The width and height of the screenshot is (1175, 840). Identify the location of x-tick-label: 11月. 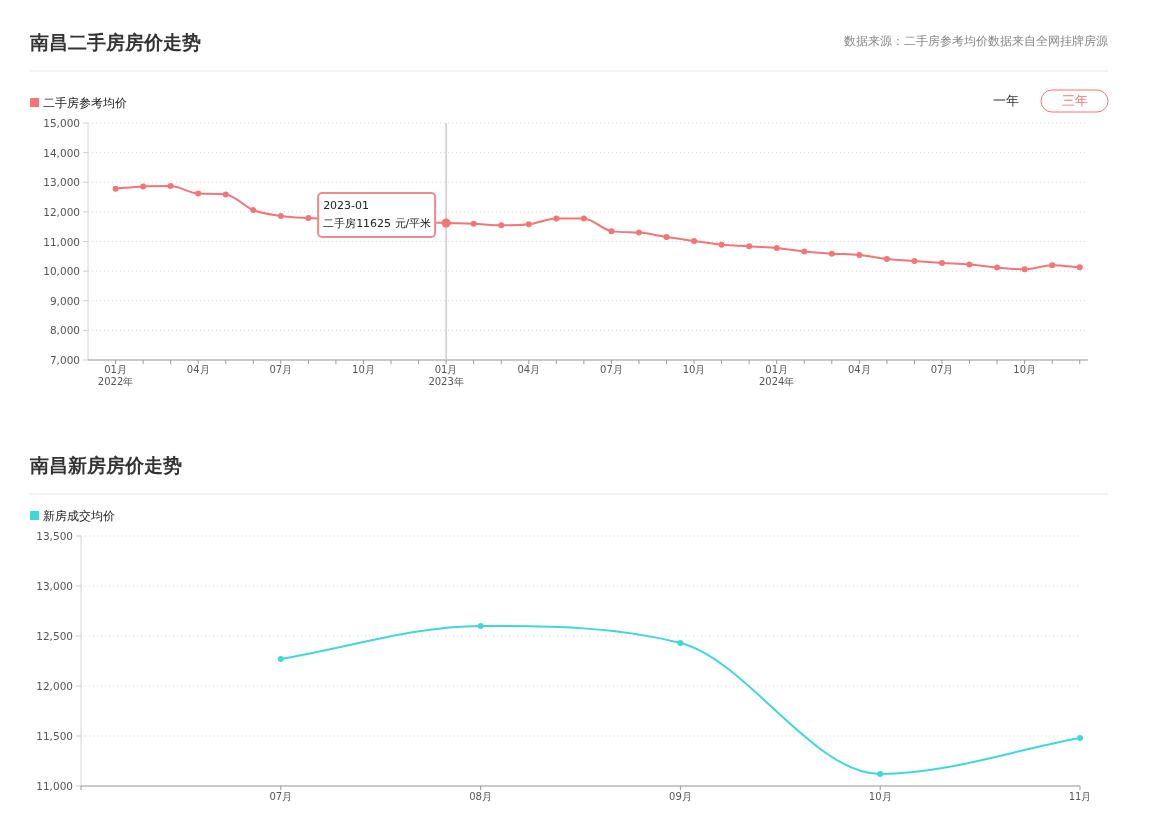
(1080, 796).